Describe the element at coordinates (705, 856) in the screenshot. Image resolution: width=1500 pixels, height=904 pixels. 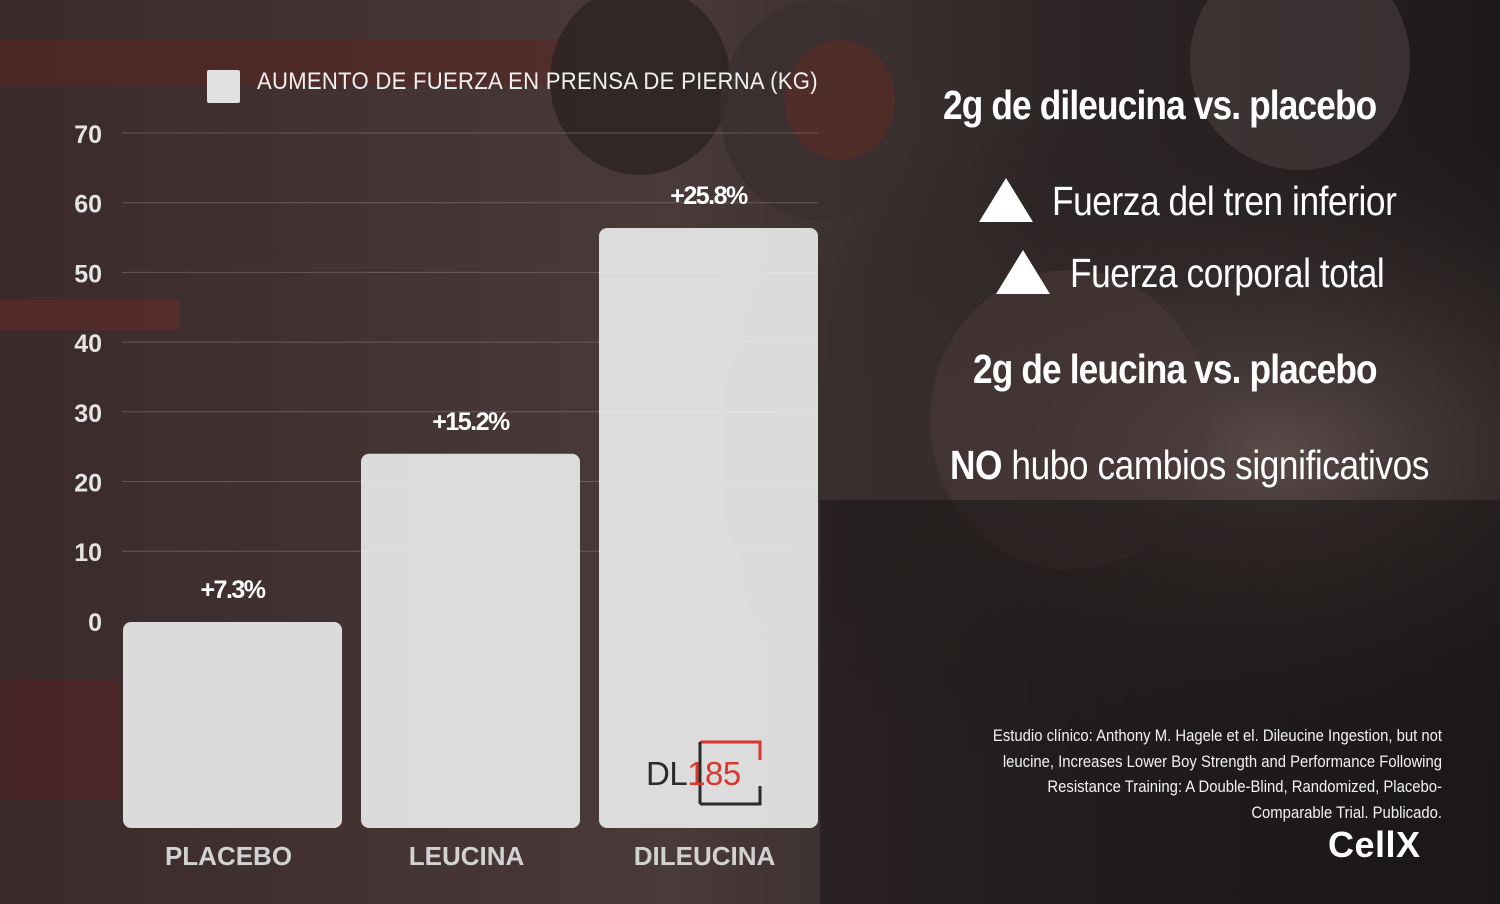
I see `x-category-label: DILEUCINA` at that location.